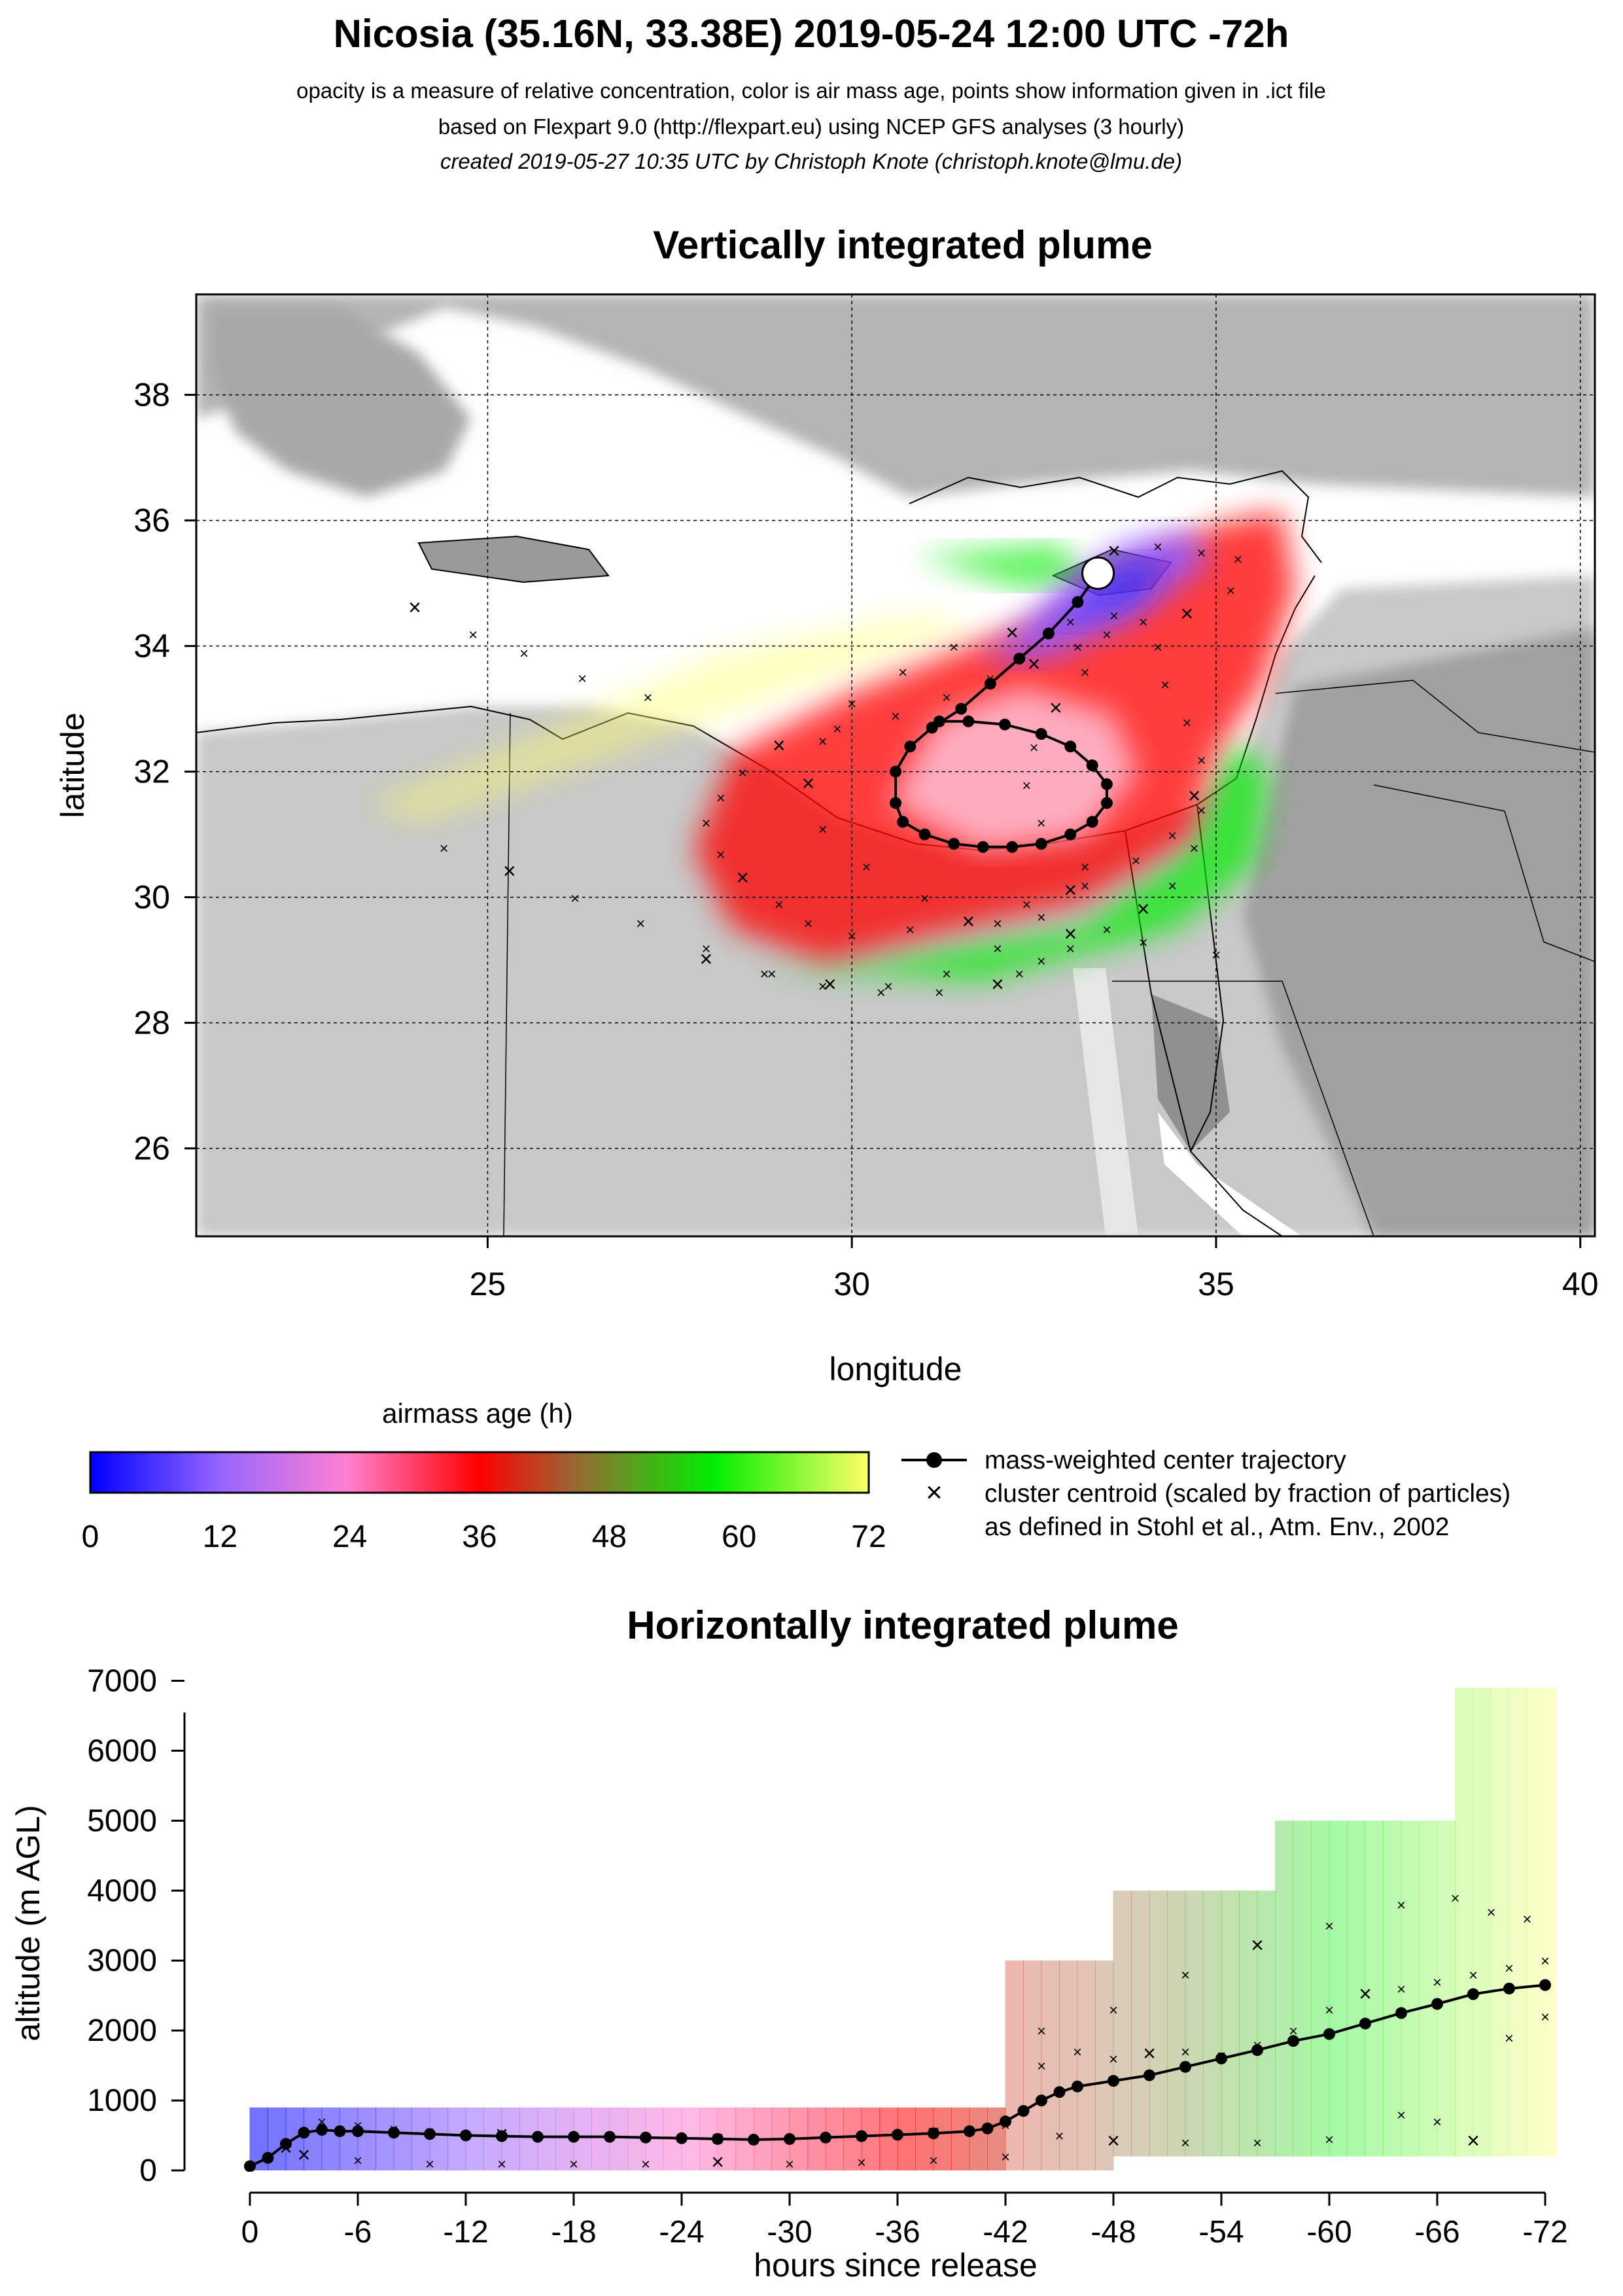 The image size is (1623, 2296). What do you see at coordinates (1098, 573) in the screenshot?
I see `release-point-marker` at bounding box center [1098, 573].